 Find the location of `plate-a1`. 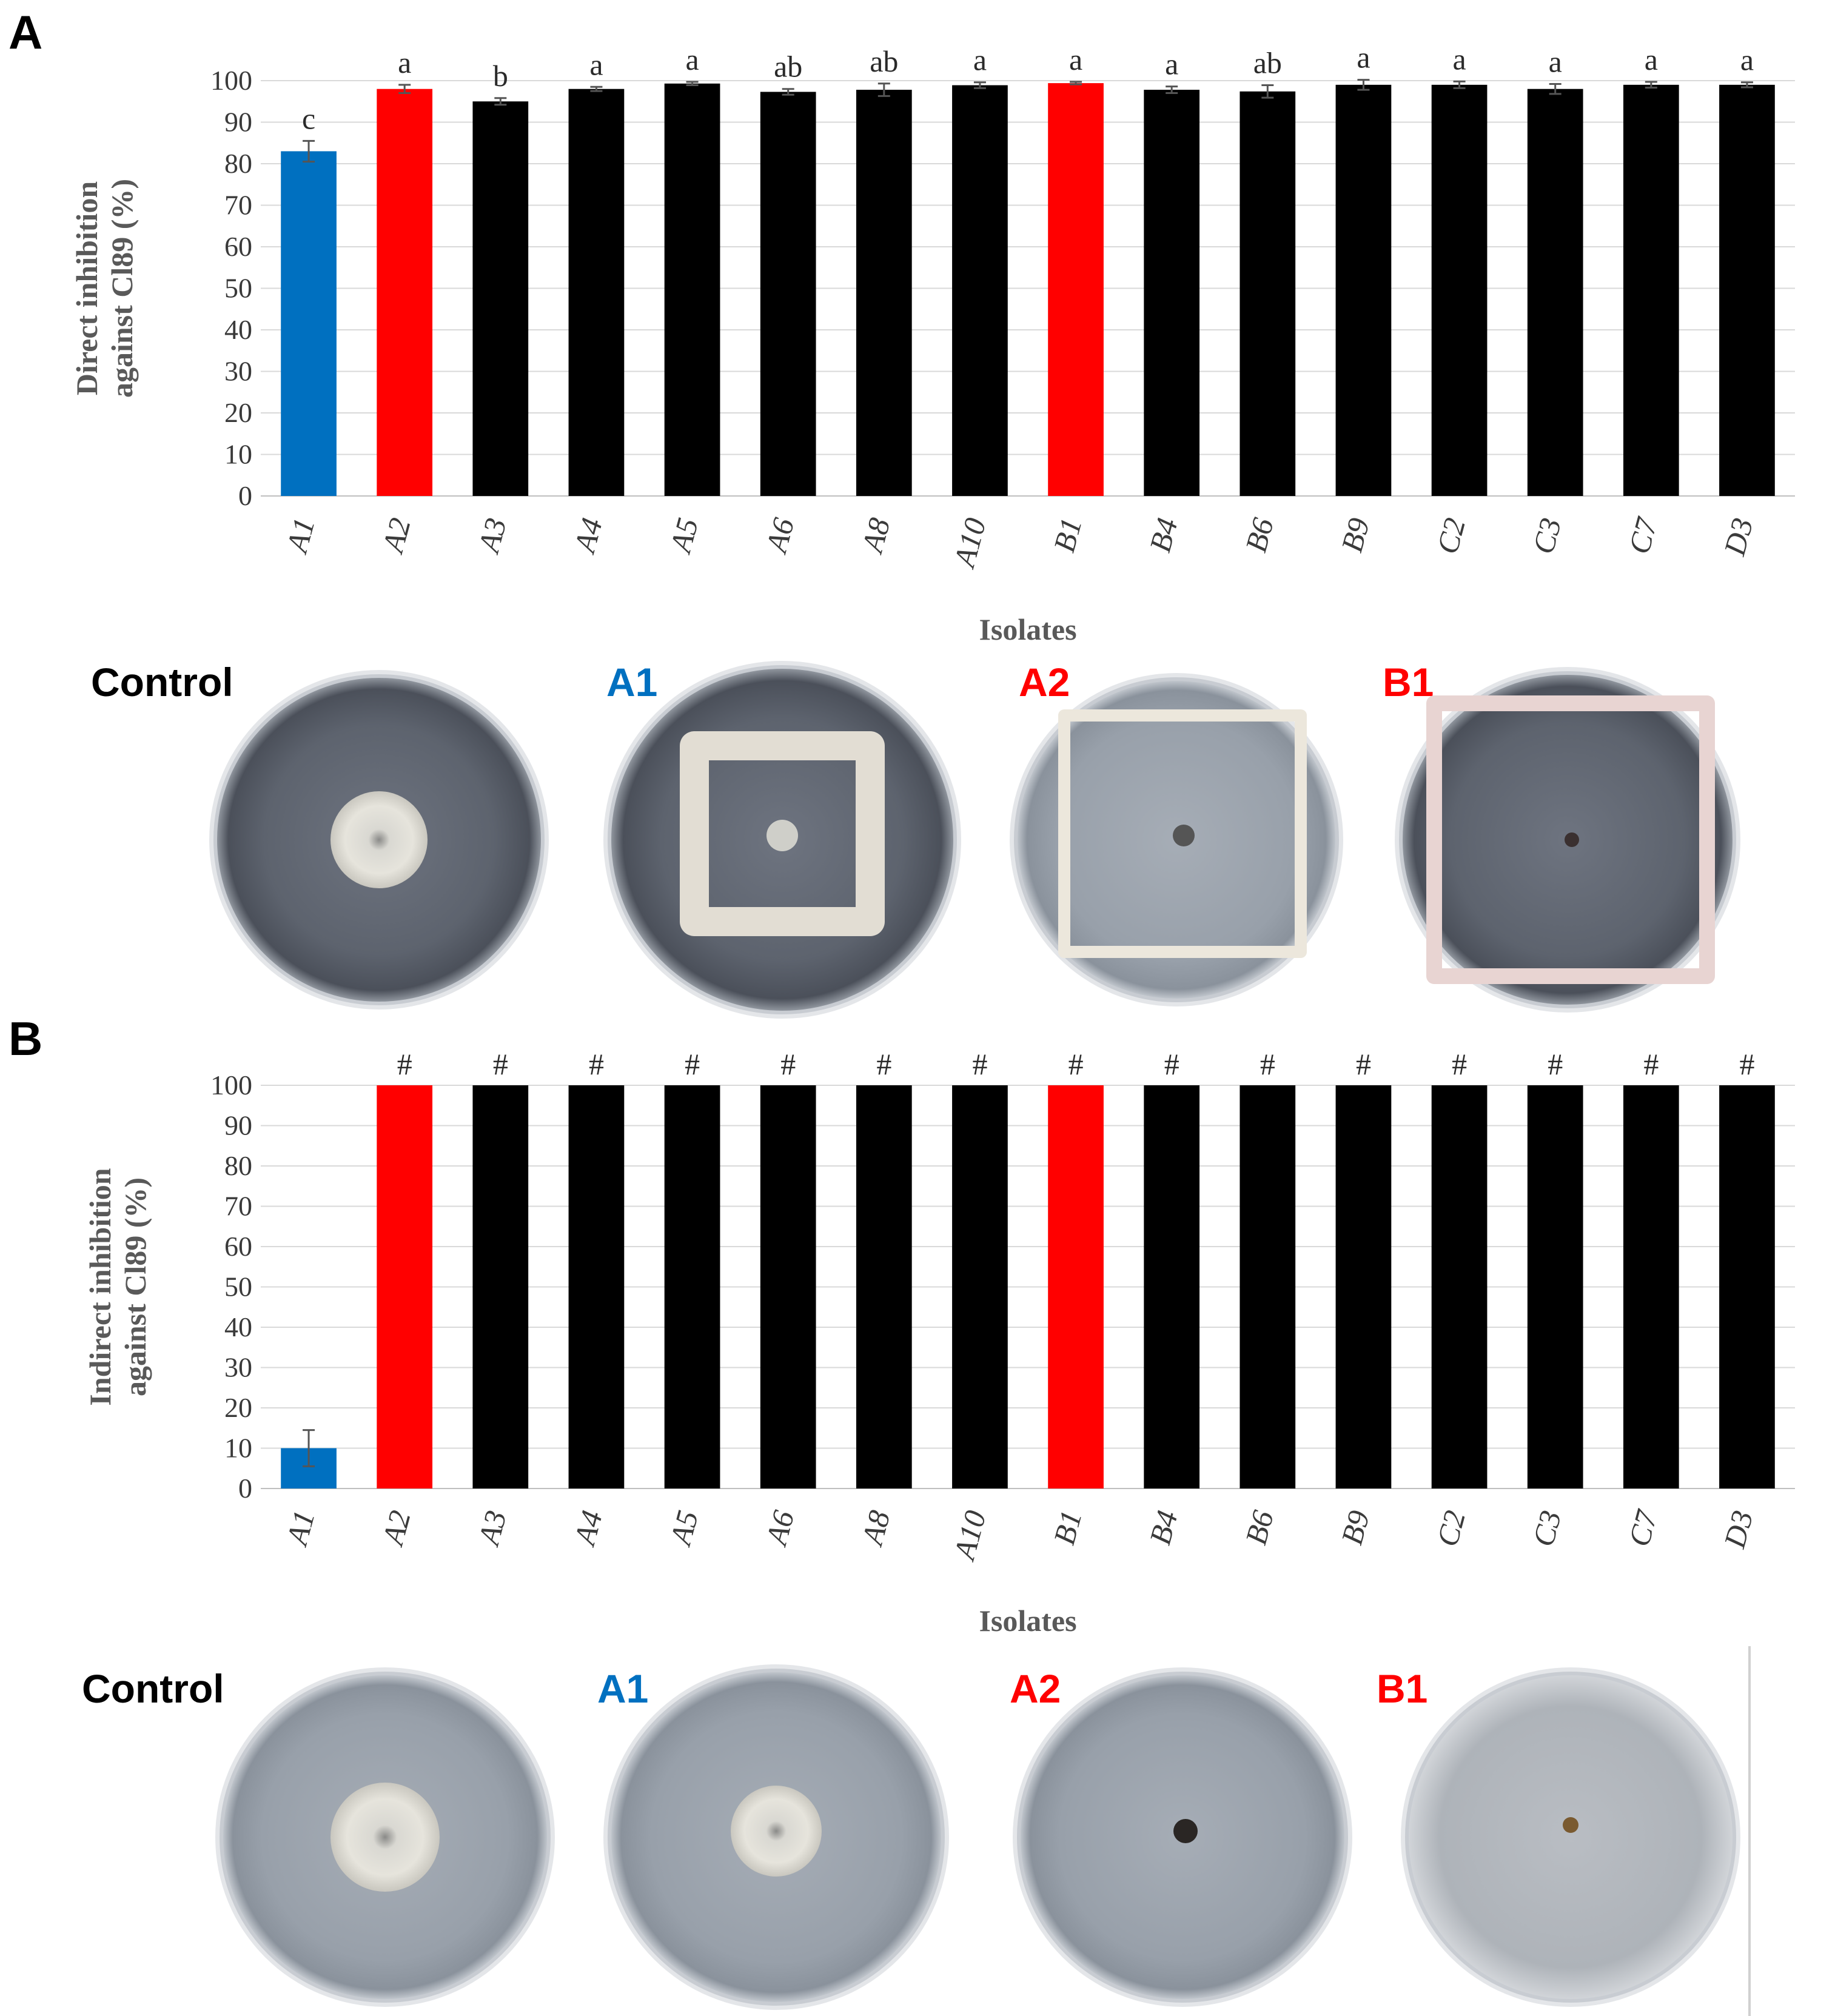

plate-a1 is located at coordinates (776, 1837).